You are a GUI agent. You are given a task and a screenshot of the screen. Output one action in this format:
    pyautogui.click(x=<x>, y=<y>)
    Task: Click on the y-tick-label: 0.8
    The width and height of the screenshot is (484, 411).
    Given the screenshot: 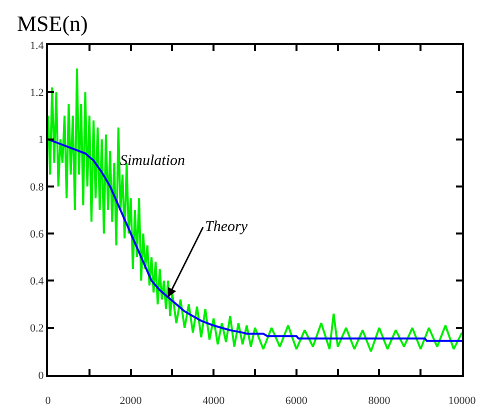 What is the action you would take?
    pyautogui.click(x=37, y=187)
    